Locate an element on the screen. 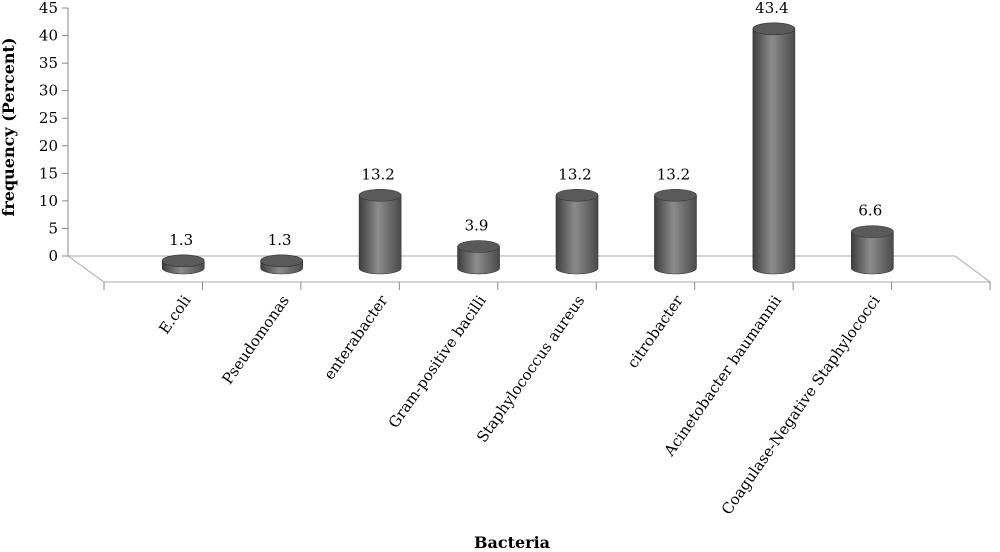 This screenshot has width=1000, height=552. y-tick-label: 25 is located at coordinates (48, 118).